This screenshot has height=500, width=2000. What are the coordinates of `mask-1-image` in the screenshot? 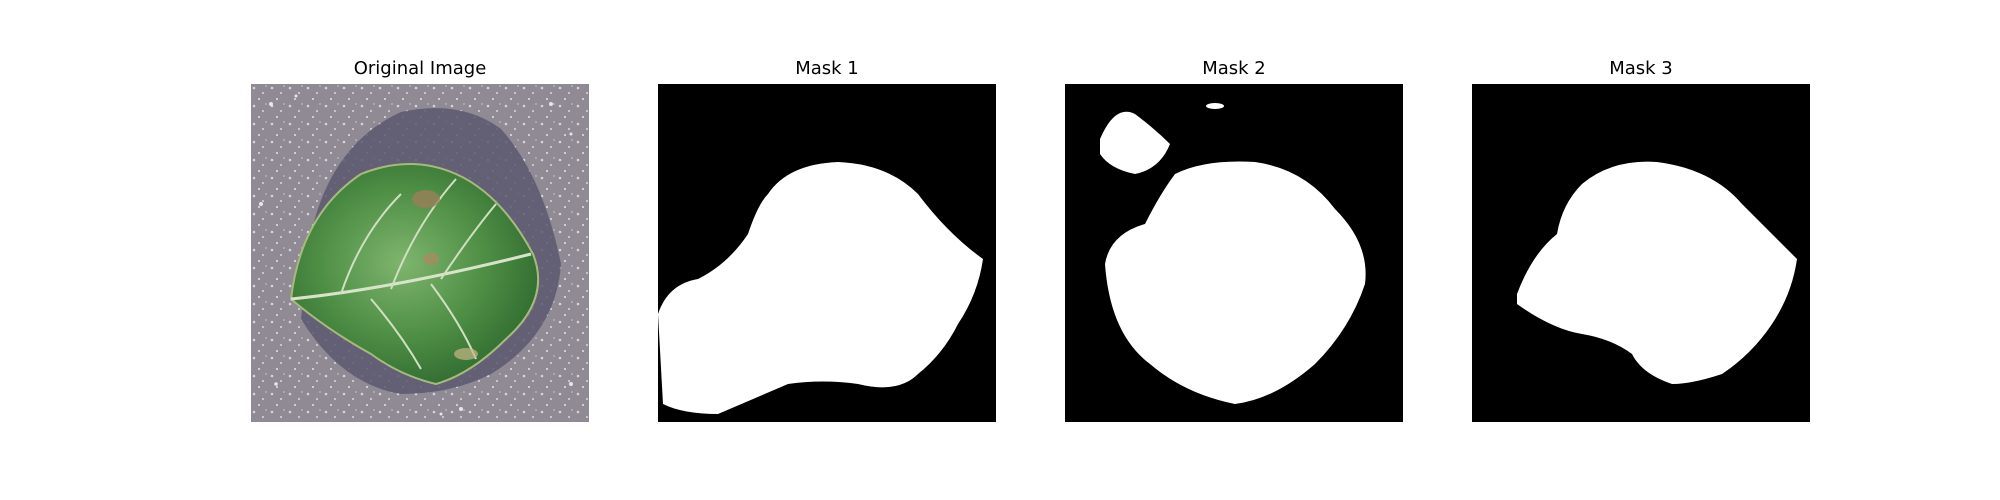 It's located at (827, 253).